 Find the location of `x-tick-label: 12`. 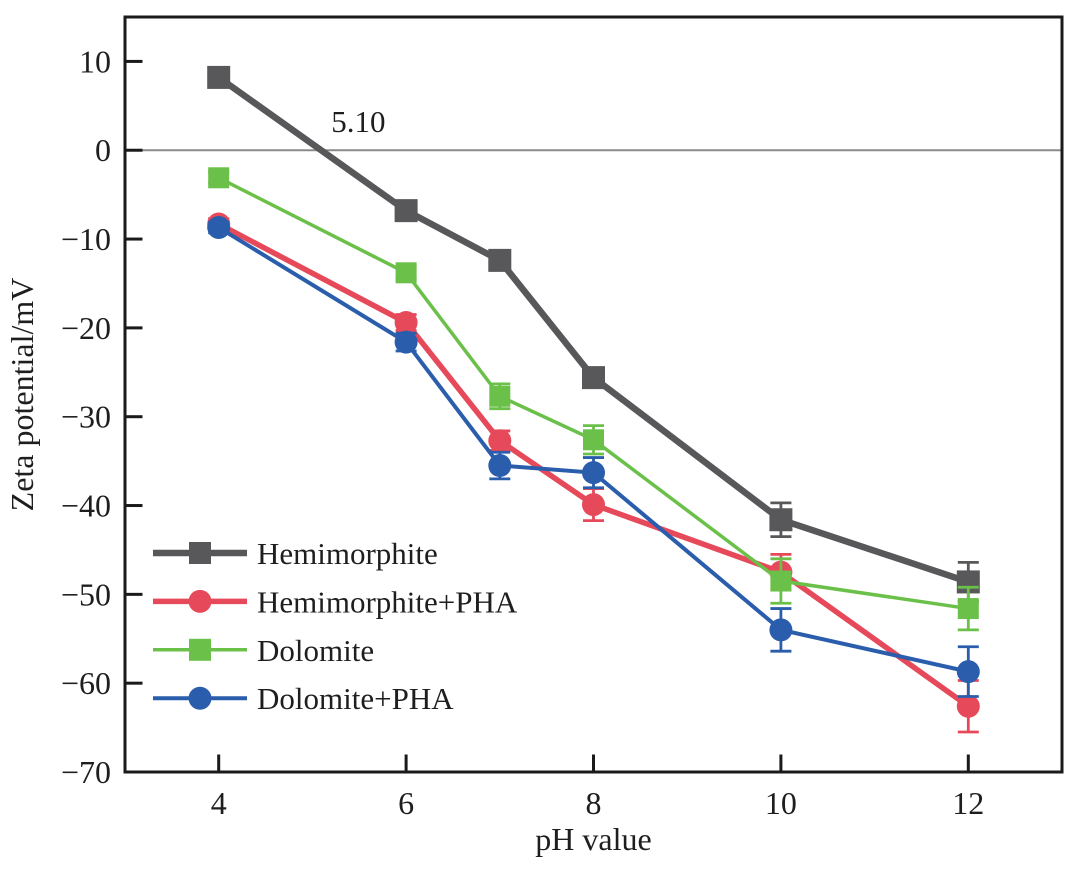

x-tick-label: 12 is located at coordinates (968, 803).